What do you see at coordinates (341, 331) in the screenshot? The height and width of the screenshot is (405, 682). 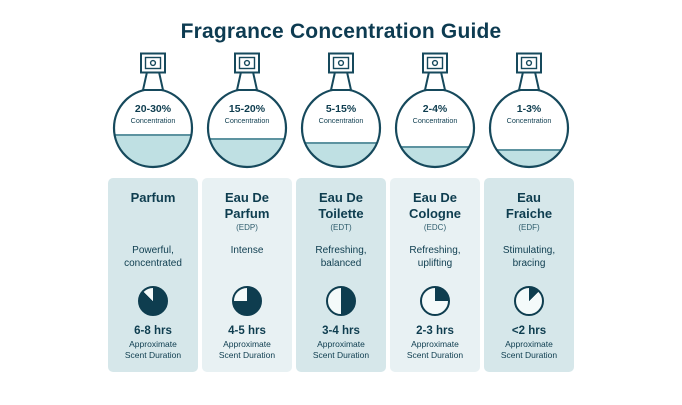 I see `duration-hours: 3-4 hrs` at bounding box center [341, 331].